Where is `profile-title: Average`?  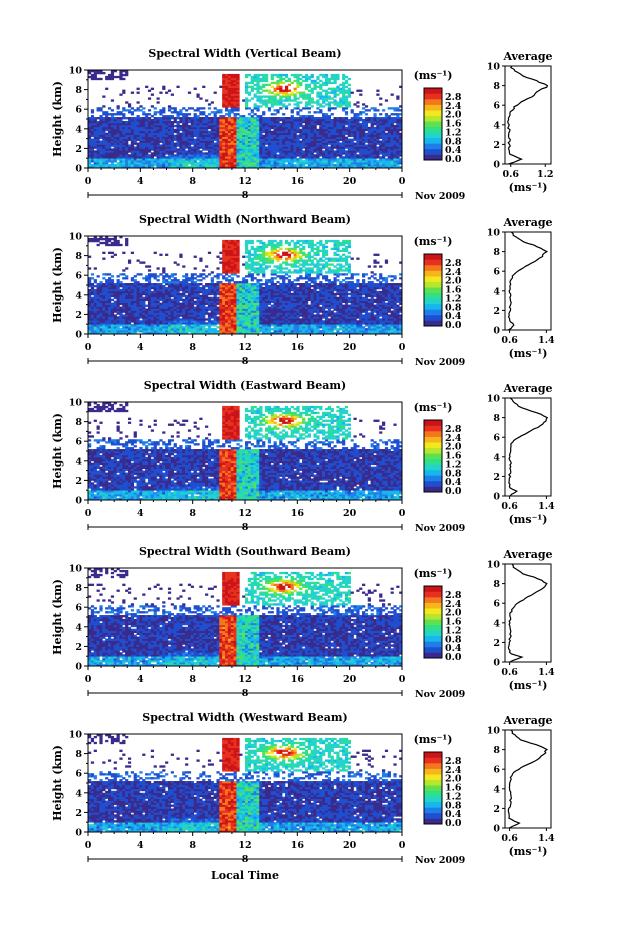 profile-title: Average is located at coordinates (527, 56).